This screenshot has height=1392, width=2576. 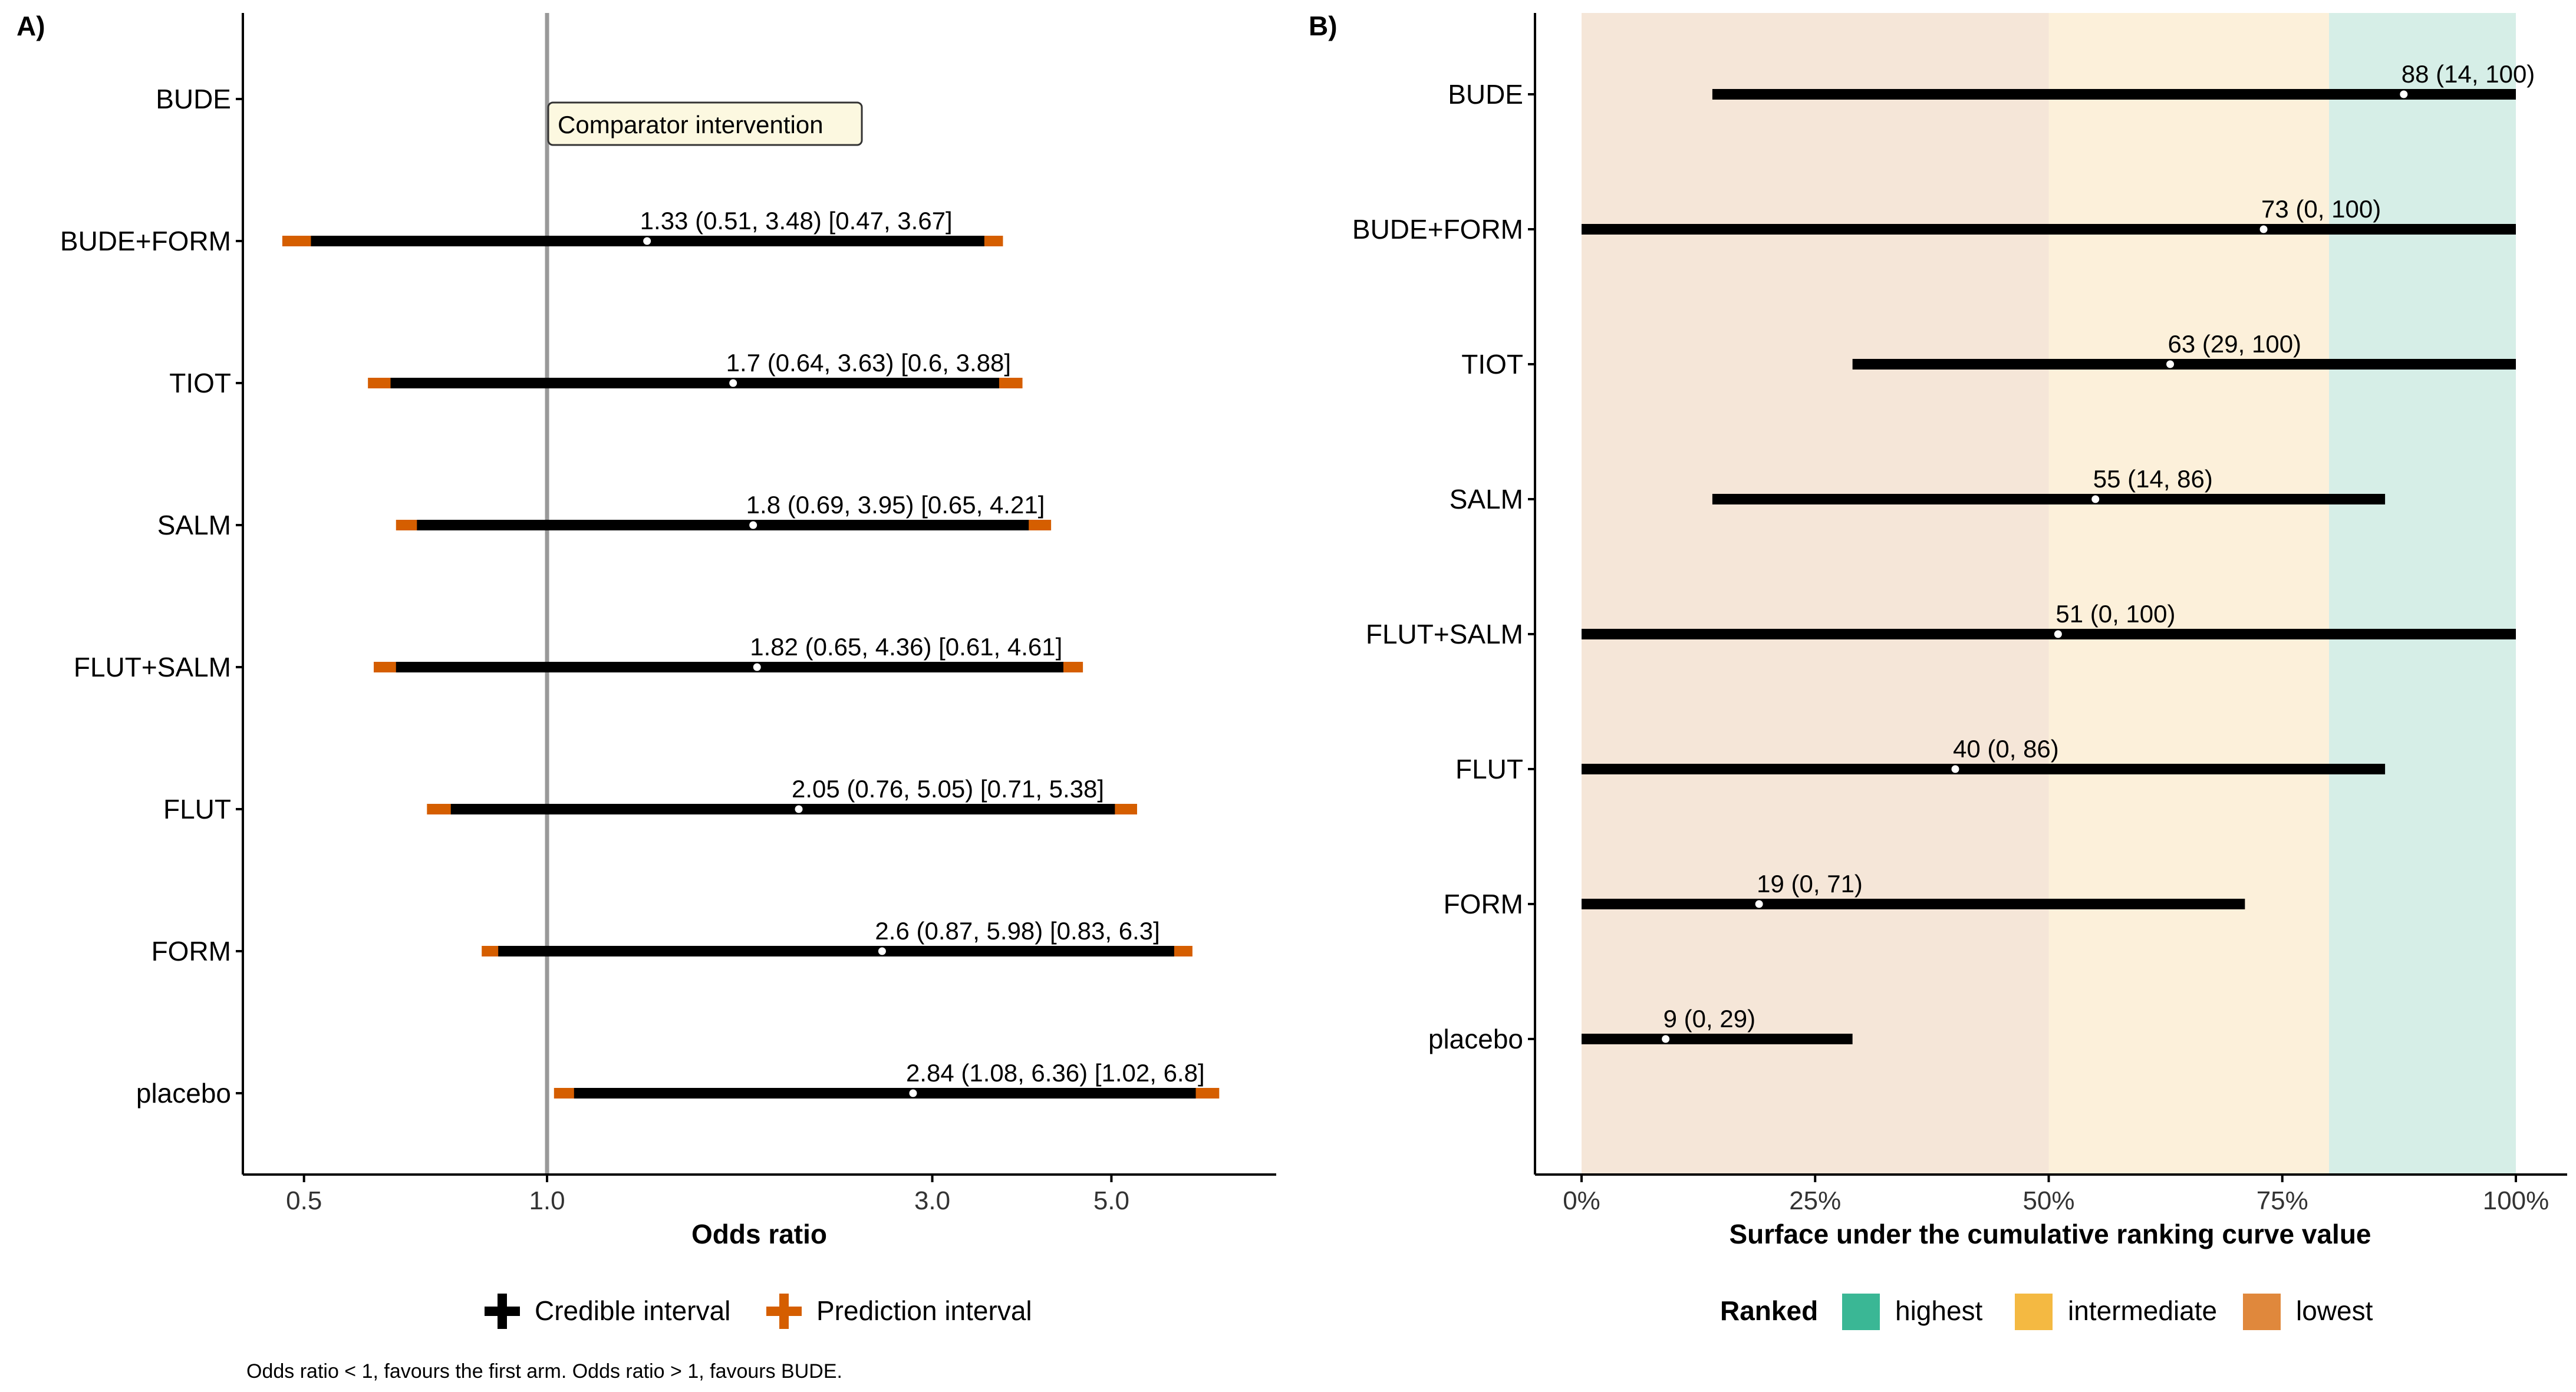 What do you see at coordinates (2321, 209) in the screenshot?
I see `data-label: 73 (0, 100)` at bounding box center [2321, 209].